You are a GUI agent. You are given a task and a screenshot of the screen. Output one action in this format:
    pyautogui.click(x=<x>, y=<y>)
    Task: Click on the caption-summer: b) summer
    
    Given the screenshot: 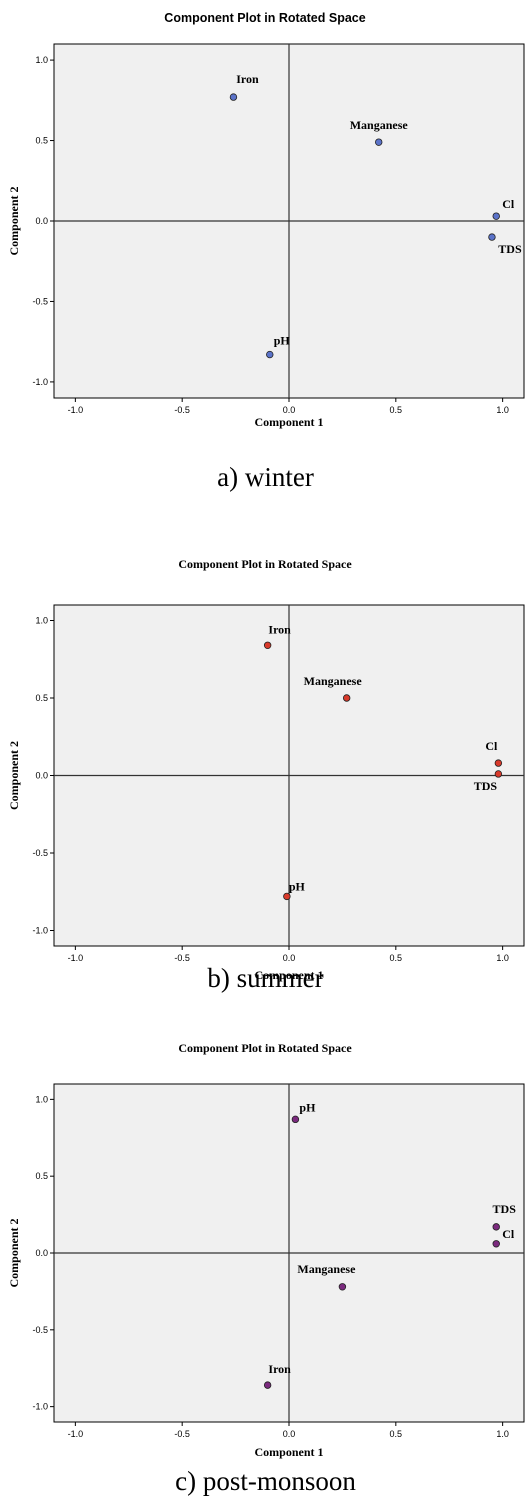 What is the action you would take?
    pyautogui.click(x=265, y=978)
    